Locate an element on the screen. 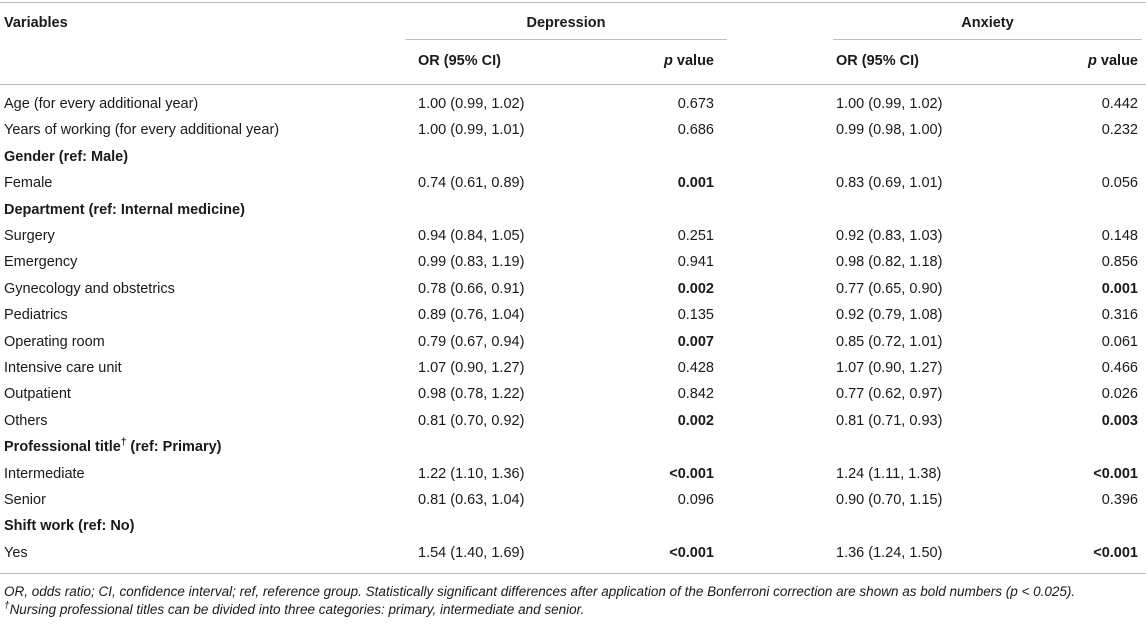 This screenshot has height=624, width=1146. depression-or-cell: 0.89 (0.76, 1.04) is located at coordinates (471, 315).